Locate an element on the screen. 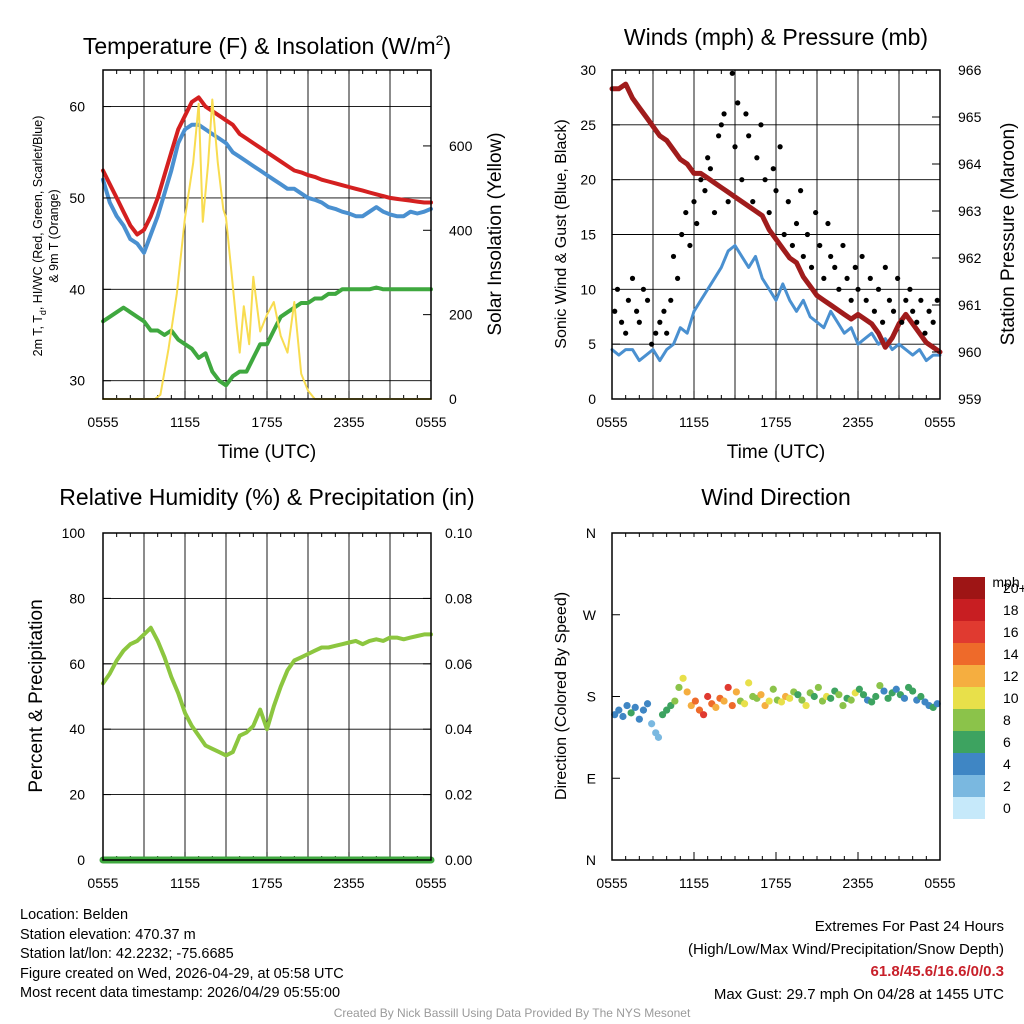 The width and height of the screenshot is (1024, 1024). y-tick-label: 100 is located at coordinates (74, 533).